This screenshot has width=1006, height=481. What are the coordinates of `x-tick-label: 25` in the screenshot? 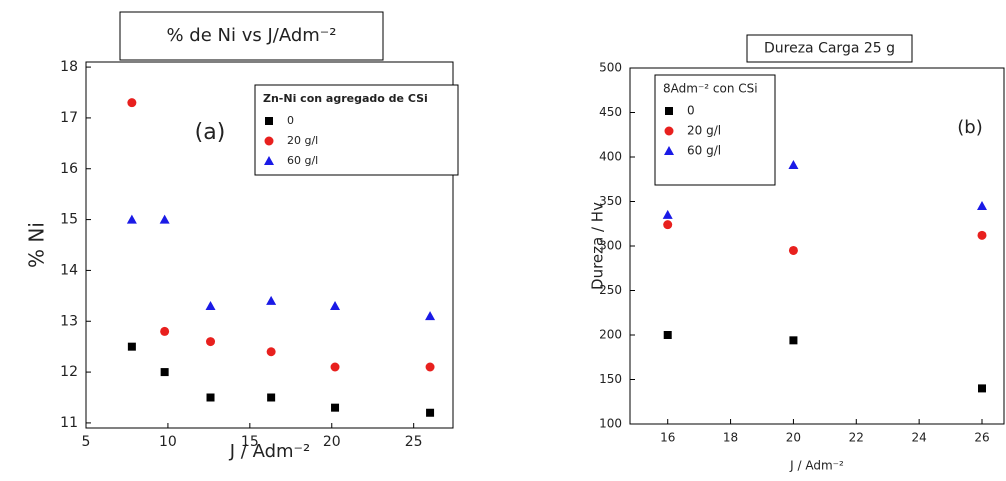 It's located at (414, 442).